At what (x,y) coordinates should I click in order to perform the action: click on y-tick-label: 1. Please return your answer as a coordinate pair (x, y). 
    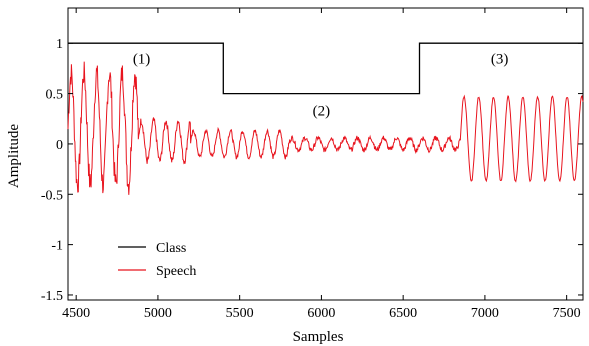
    Looking at the image, I should click on (59, 44).